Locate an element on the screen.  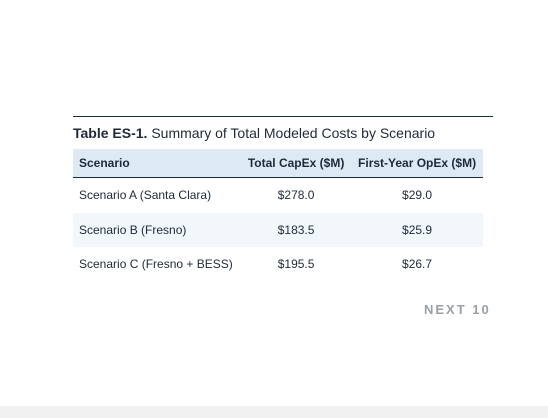
table-row: Scenario B (Fresno) $183.5 $25.9 is located at coordinates (278, 229).